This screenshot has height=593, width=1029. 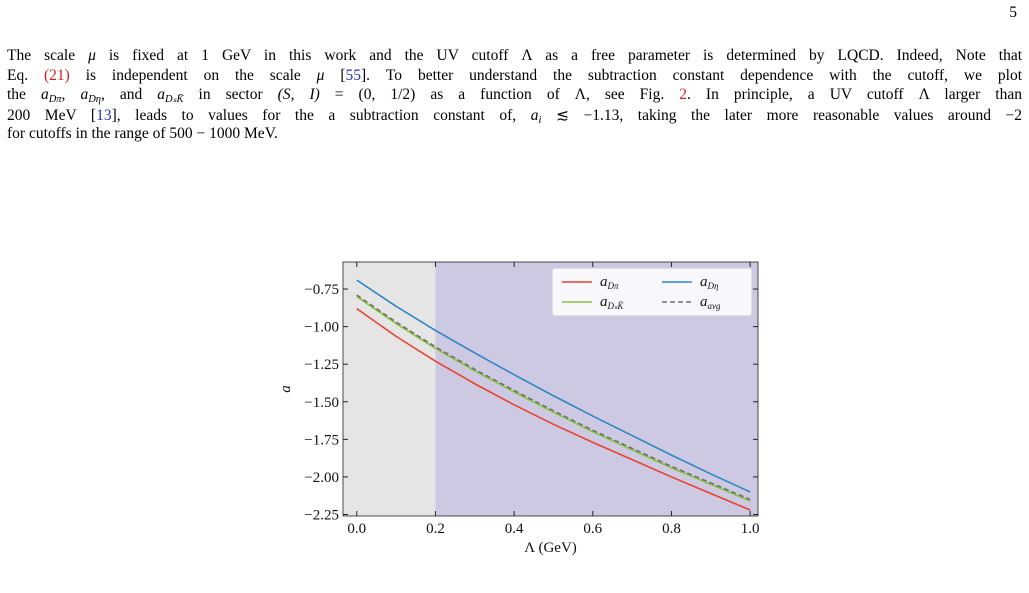 I want to click on y-tick-label: −1.75, so click(x=321, y=440).